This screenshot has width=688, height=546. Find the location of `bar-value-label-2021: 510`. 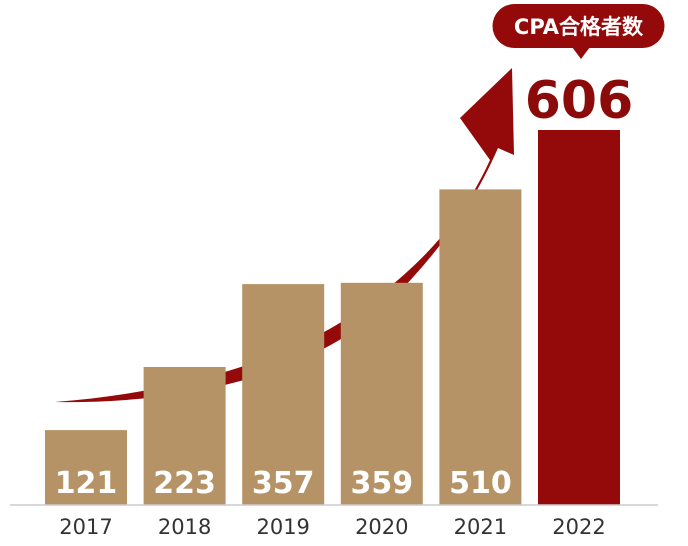

bar-value-label-2021: 510 is located at coordinates (480, 483).